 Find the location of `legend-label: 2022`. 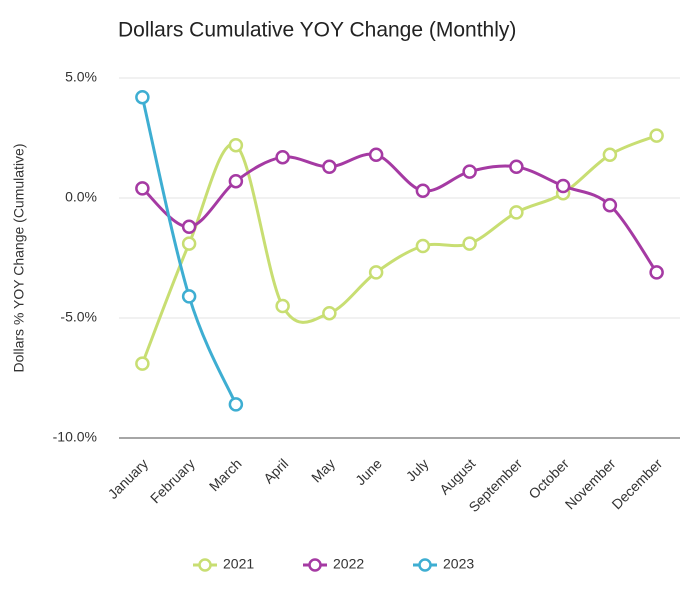

legend-label: 2022 is located at coordinates (348, 564).